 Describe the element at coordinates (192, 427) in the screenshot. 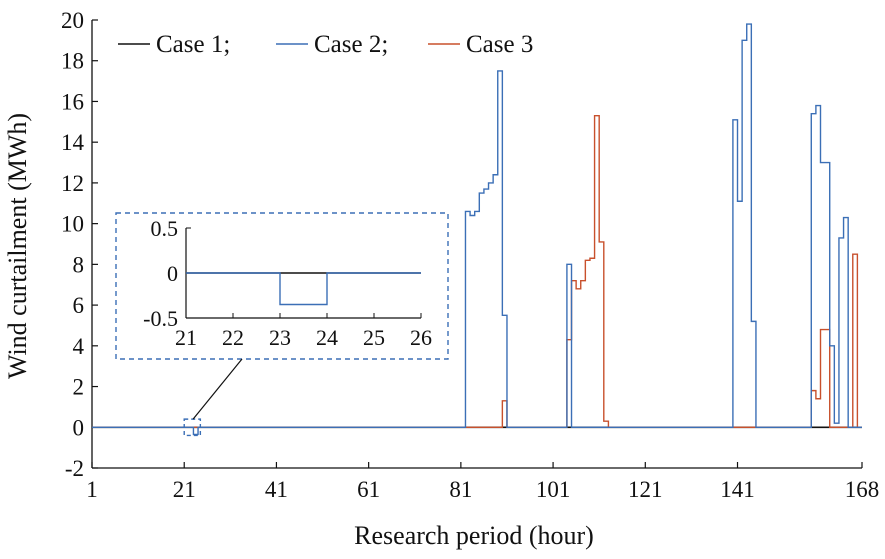

I see `inset-source-region` at that location.